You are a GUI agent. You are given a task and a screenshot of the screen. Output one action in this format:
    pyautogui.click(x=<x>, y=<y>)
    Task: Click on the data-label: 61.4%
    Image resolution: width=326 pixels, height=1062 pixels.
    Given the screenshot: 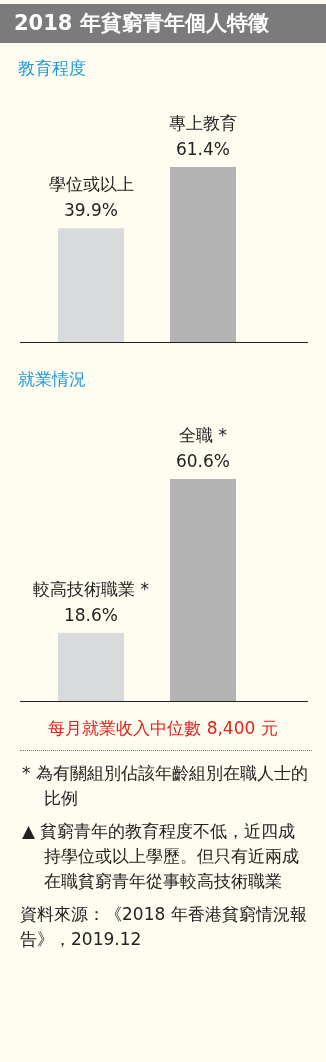 What is the action you would take?
    pyautogui.click(x=203, y=149)
    